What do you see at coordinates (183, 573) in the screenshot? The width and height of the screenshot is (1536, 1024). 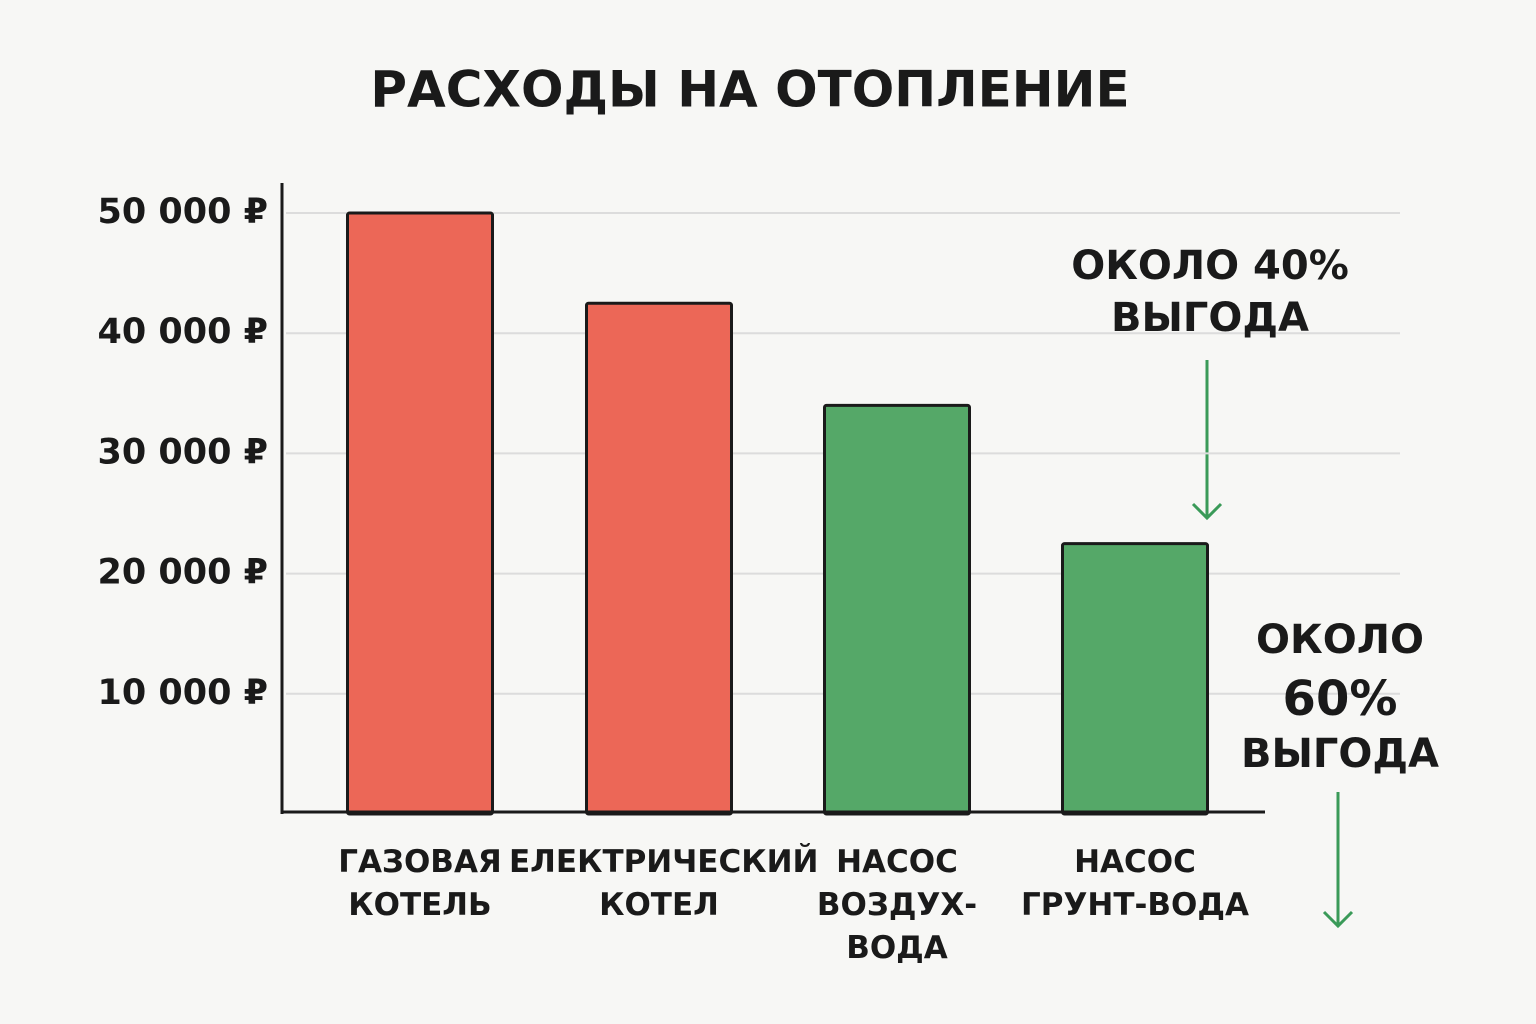 I see `y-tick-label: 20 000 ₽` at bounding box center [183, 573].